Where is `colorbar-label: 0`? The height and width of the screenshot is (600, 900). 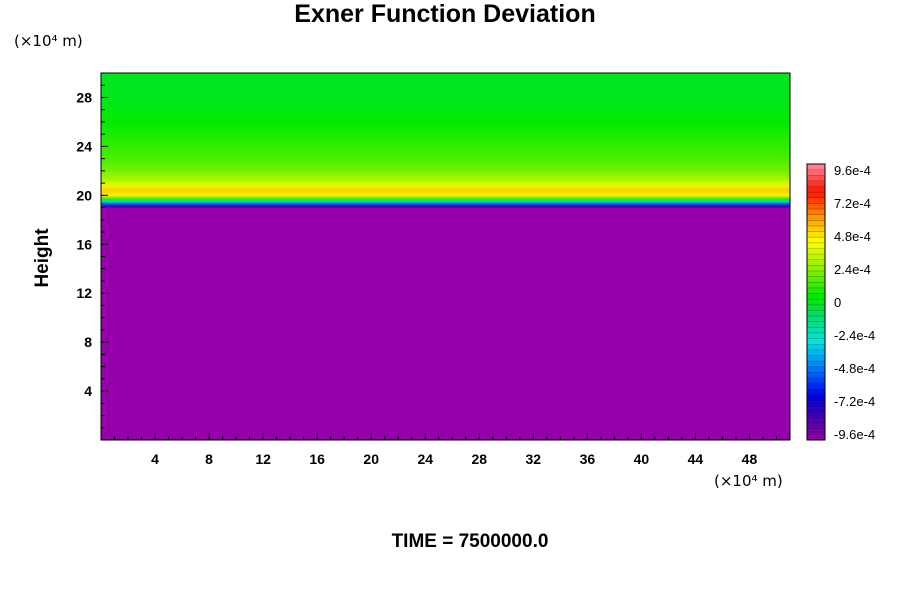 colorbar-label: 0 is located at coordinates (837, 302).